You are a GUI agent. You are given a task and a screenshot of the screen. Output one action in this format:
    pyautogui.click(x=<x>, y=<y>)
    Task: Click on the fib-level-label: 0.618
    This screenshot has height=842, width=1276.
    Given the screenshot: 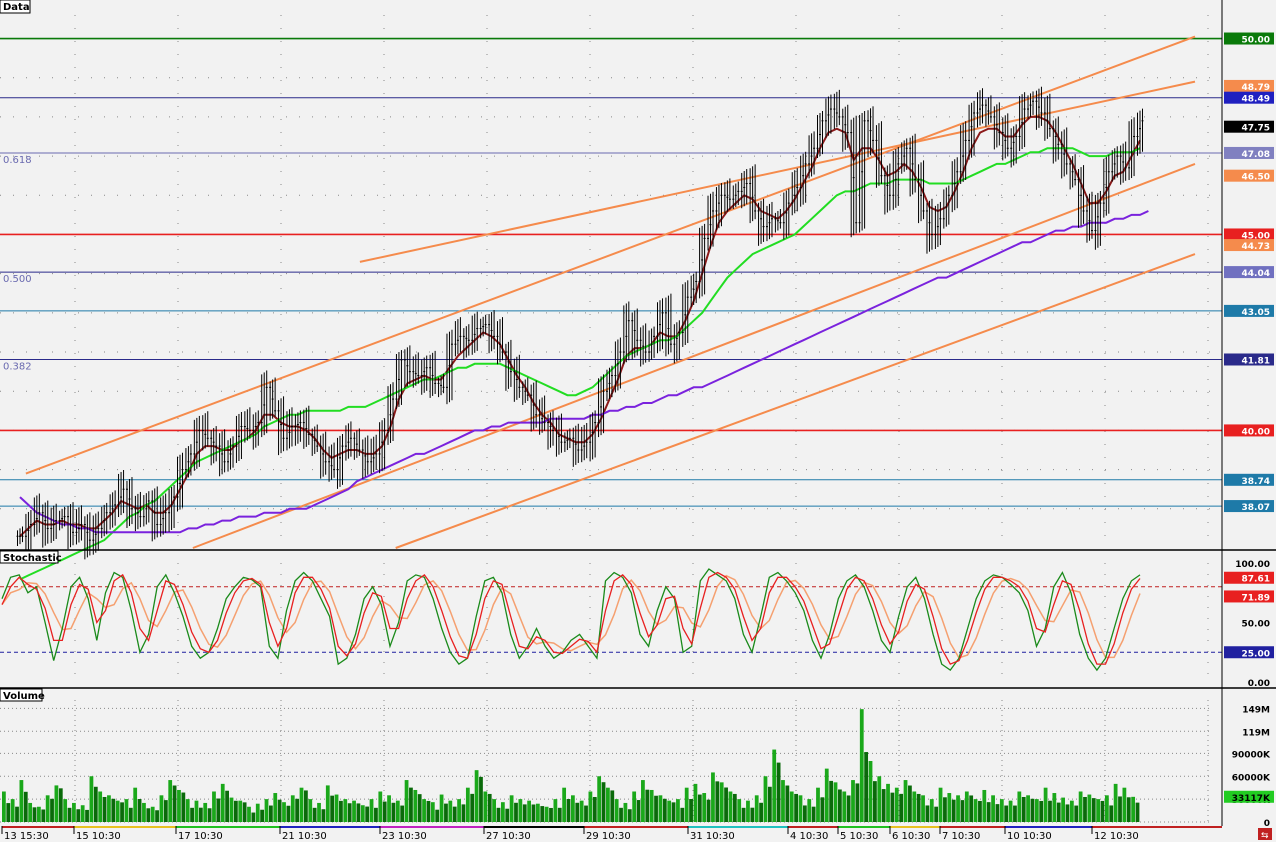 What is the action you would take?
    pyautogui.click(x=17, y=160)
    